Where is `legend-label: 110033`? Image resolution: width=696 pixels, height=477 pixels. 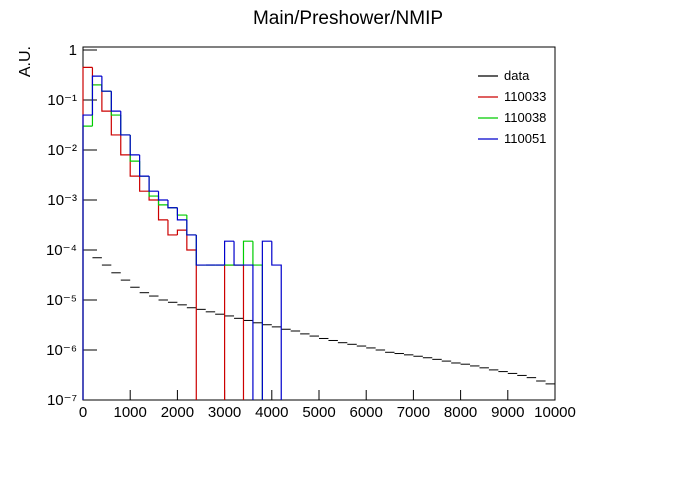
legend-label: 110033 is located at coordinates (525, 96).